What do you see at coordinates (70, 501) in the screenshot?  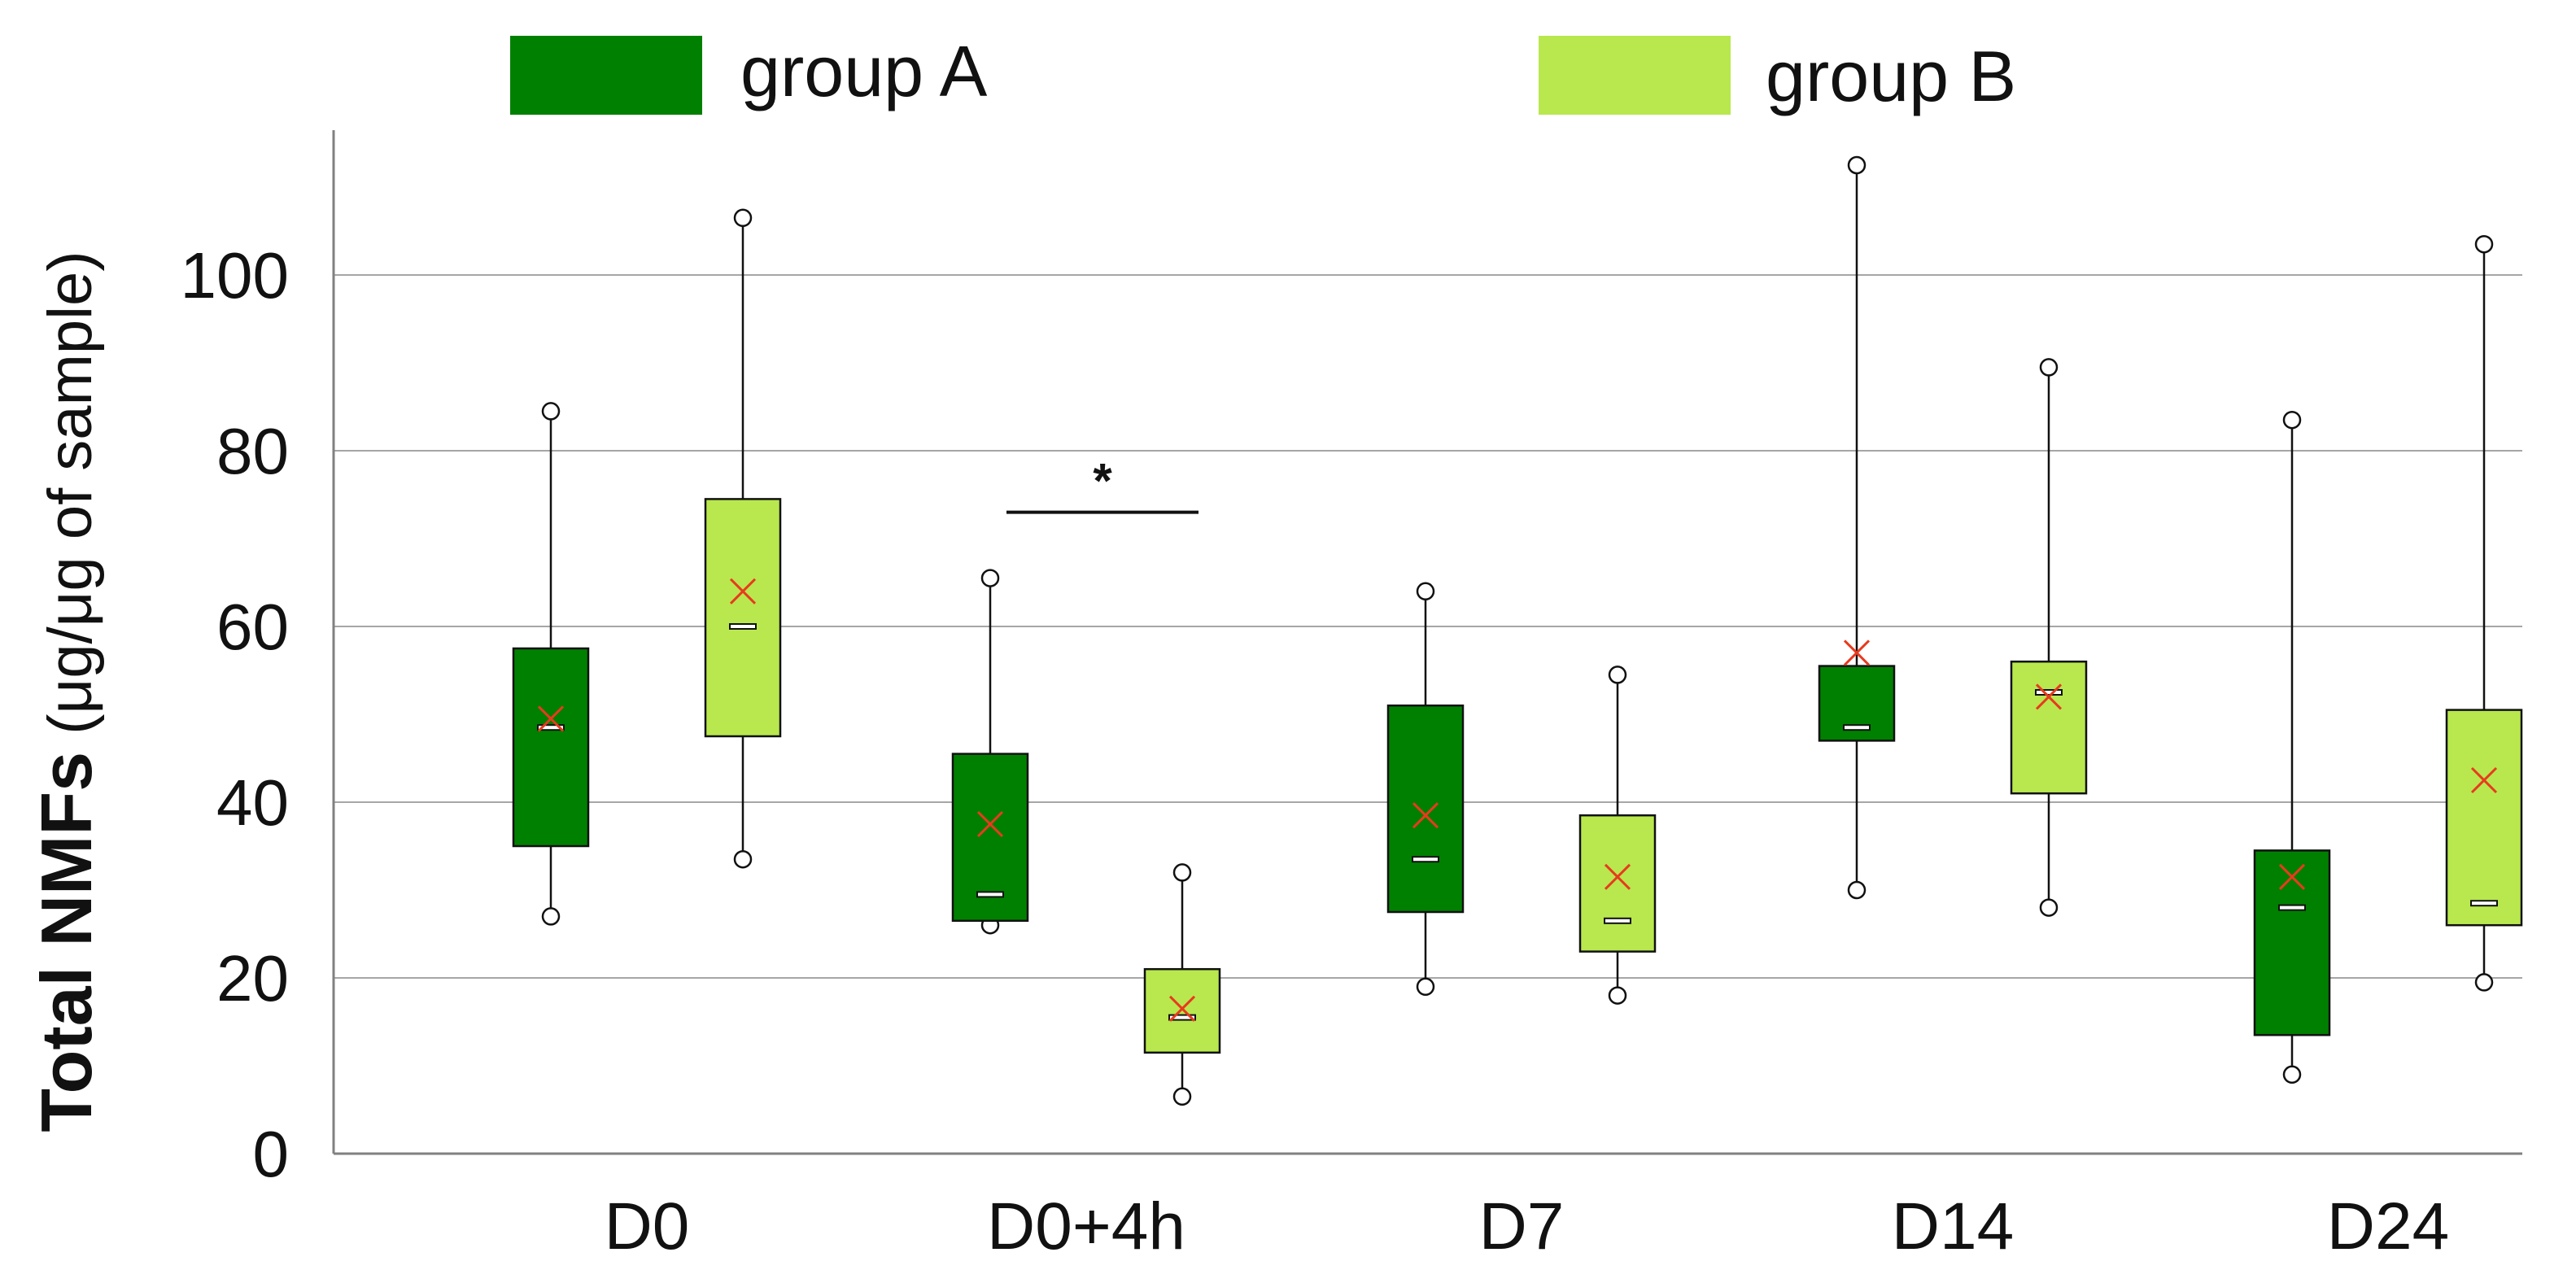 I see `y-axis-title-rest: (μg/μg of sample)` at bounding box center [70, 501].